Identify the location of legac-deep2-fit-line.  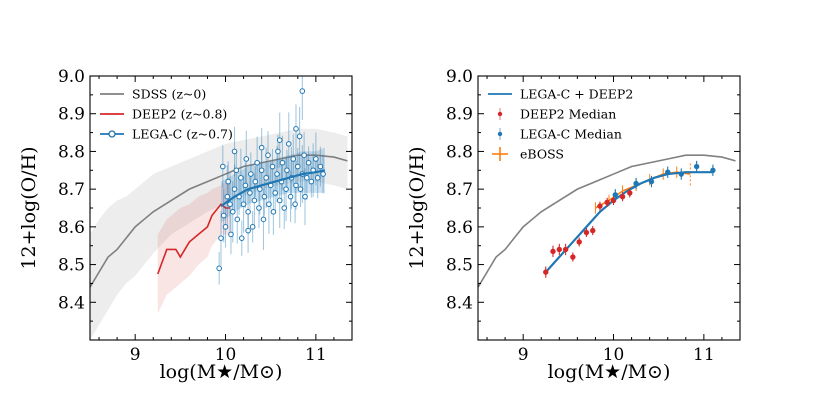
(628, 222).